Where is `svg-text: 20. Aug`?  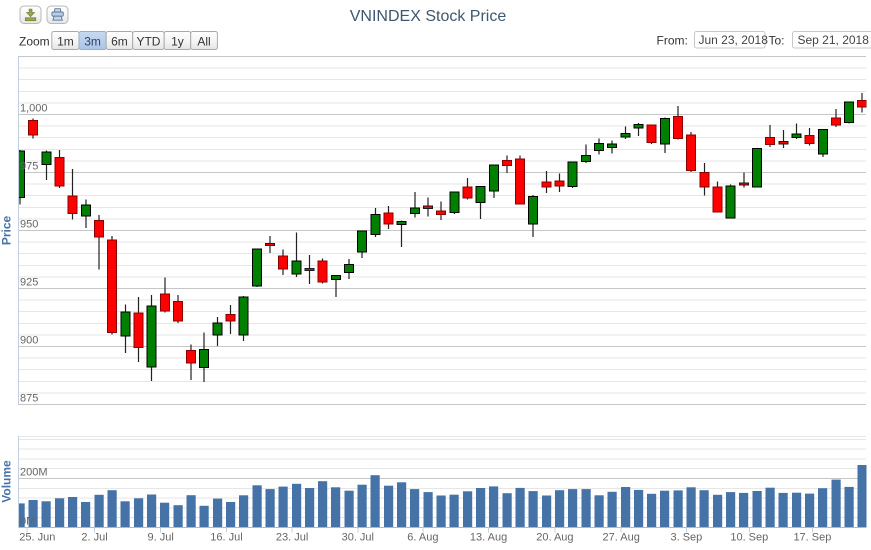 svg-text: 20. Aug is located at coordinates (554, 538).